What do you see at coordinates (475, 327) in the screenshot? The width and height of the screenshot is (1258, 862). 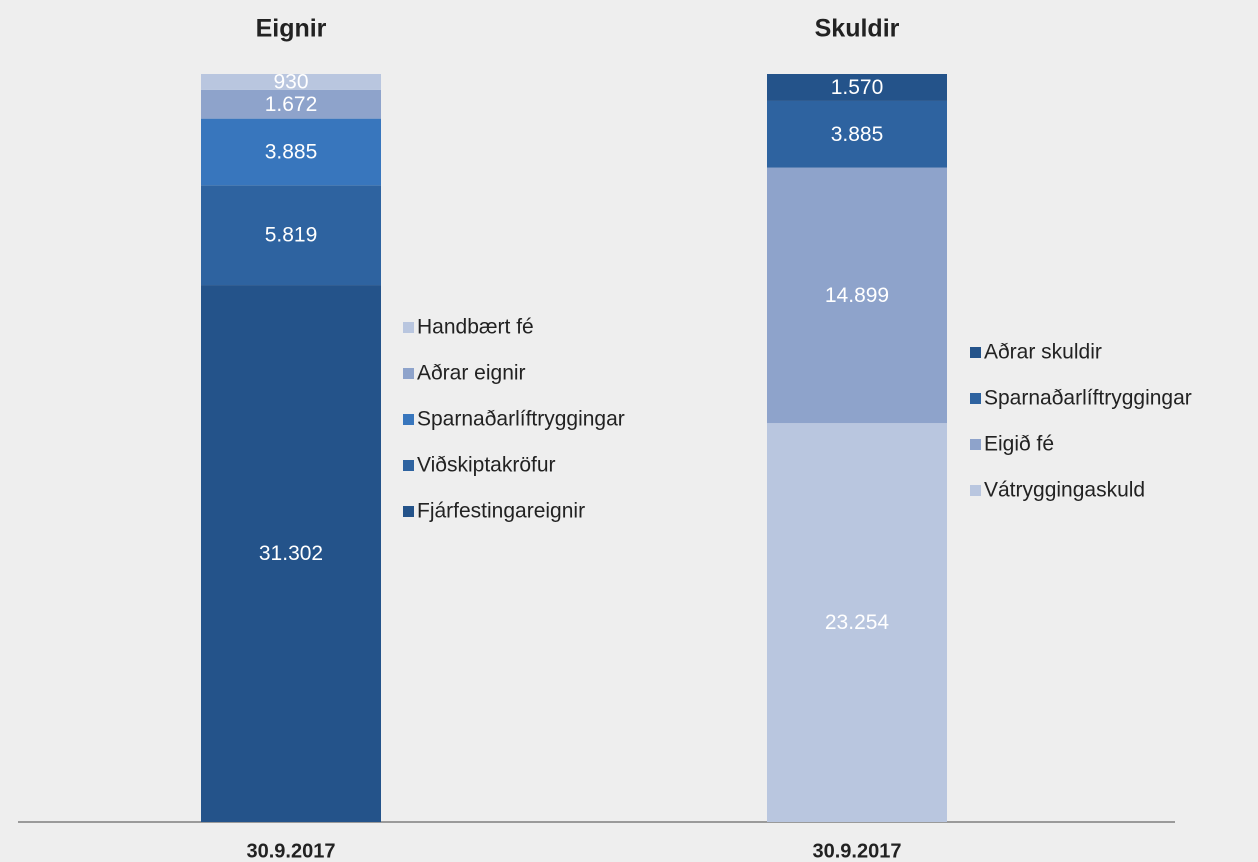 I see `legend-label: Handbært fé` at bounding box center [475, 327].